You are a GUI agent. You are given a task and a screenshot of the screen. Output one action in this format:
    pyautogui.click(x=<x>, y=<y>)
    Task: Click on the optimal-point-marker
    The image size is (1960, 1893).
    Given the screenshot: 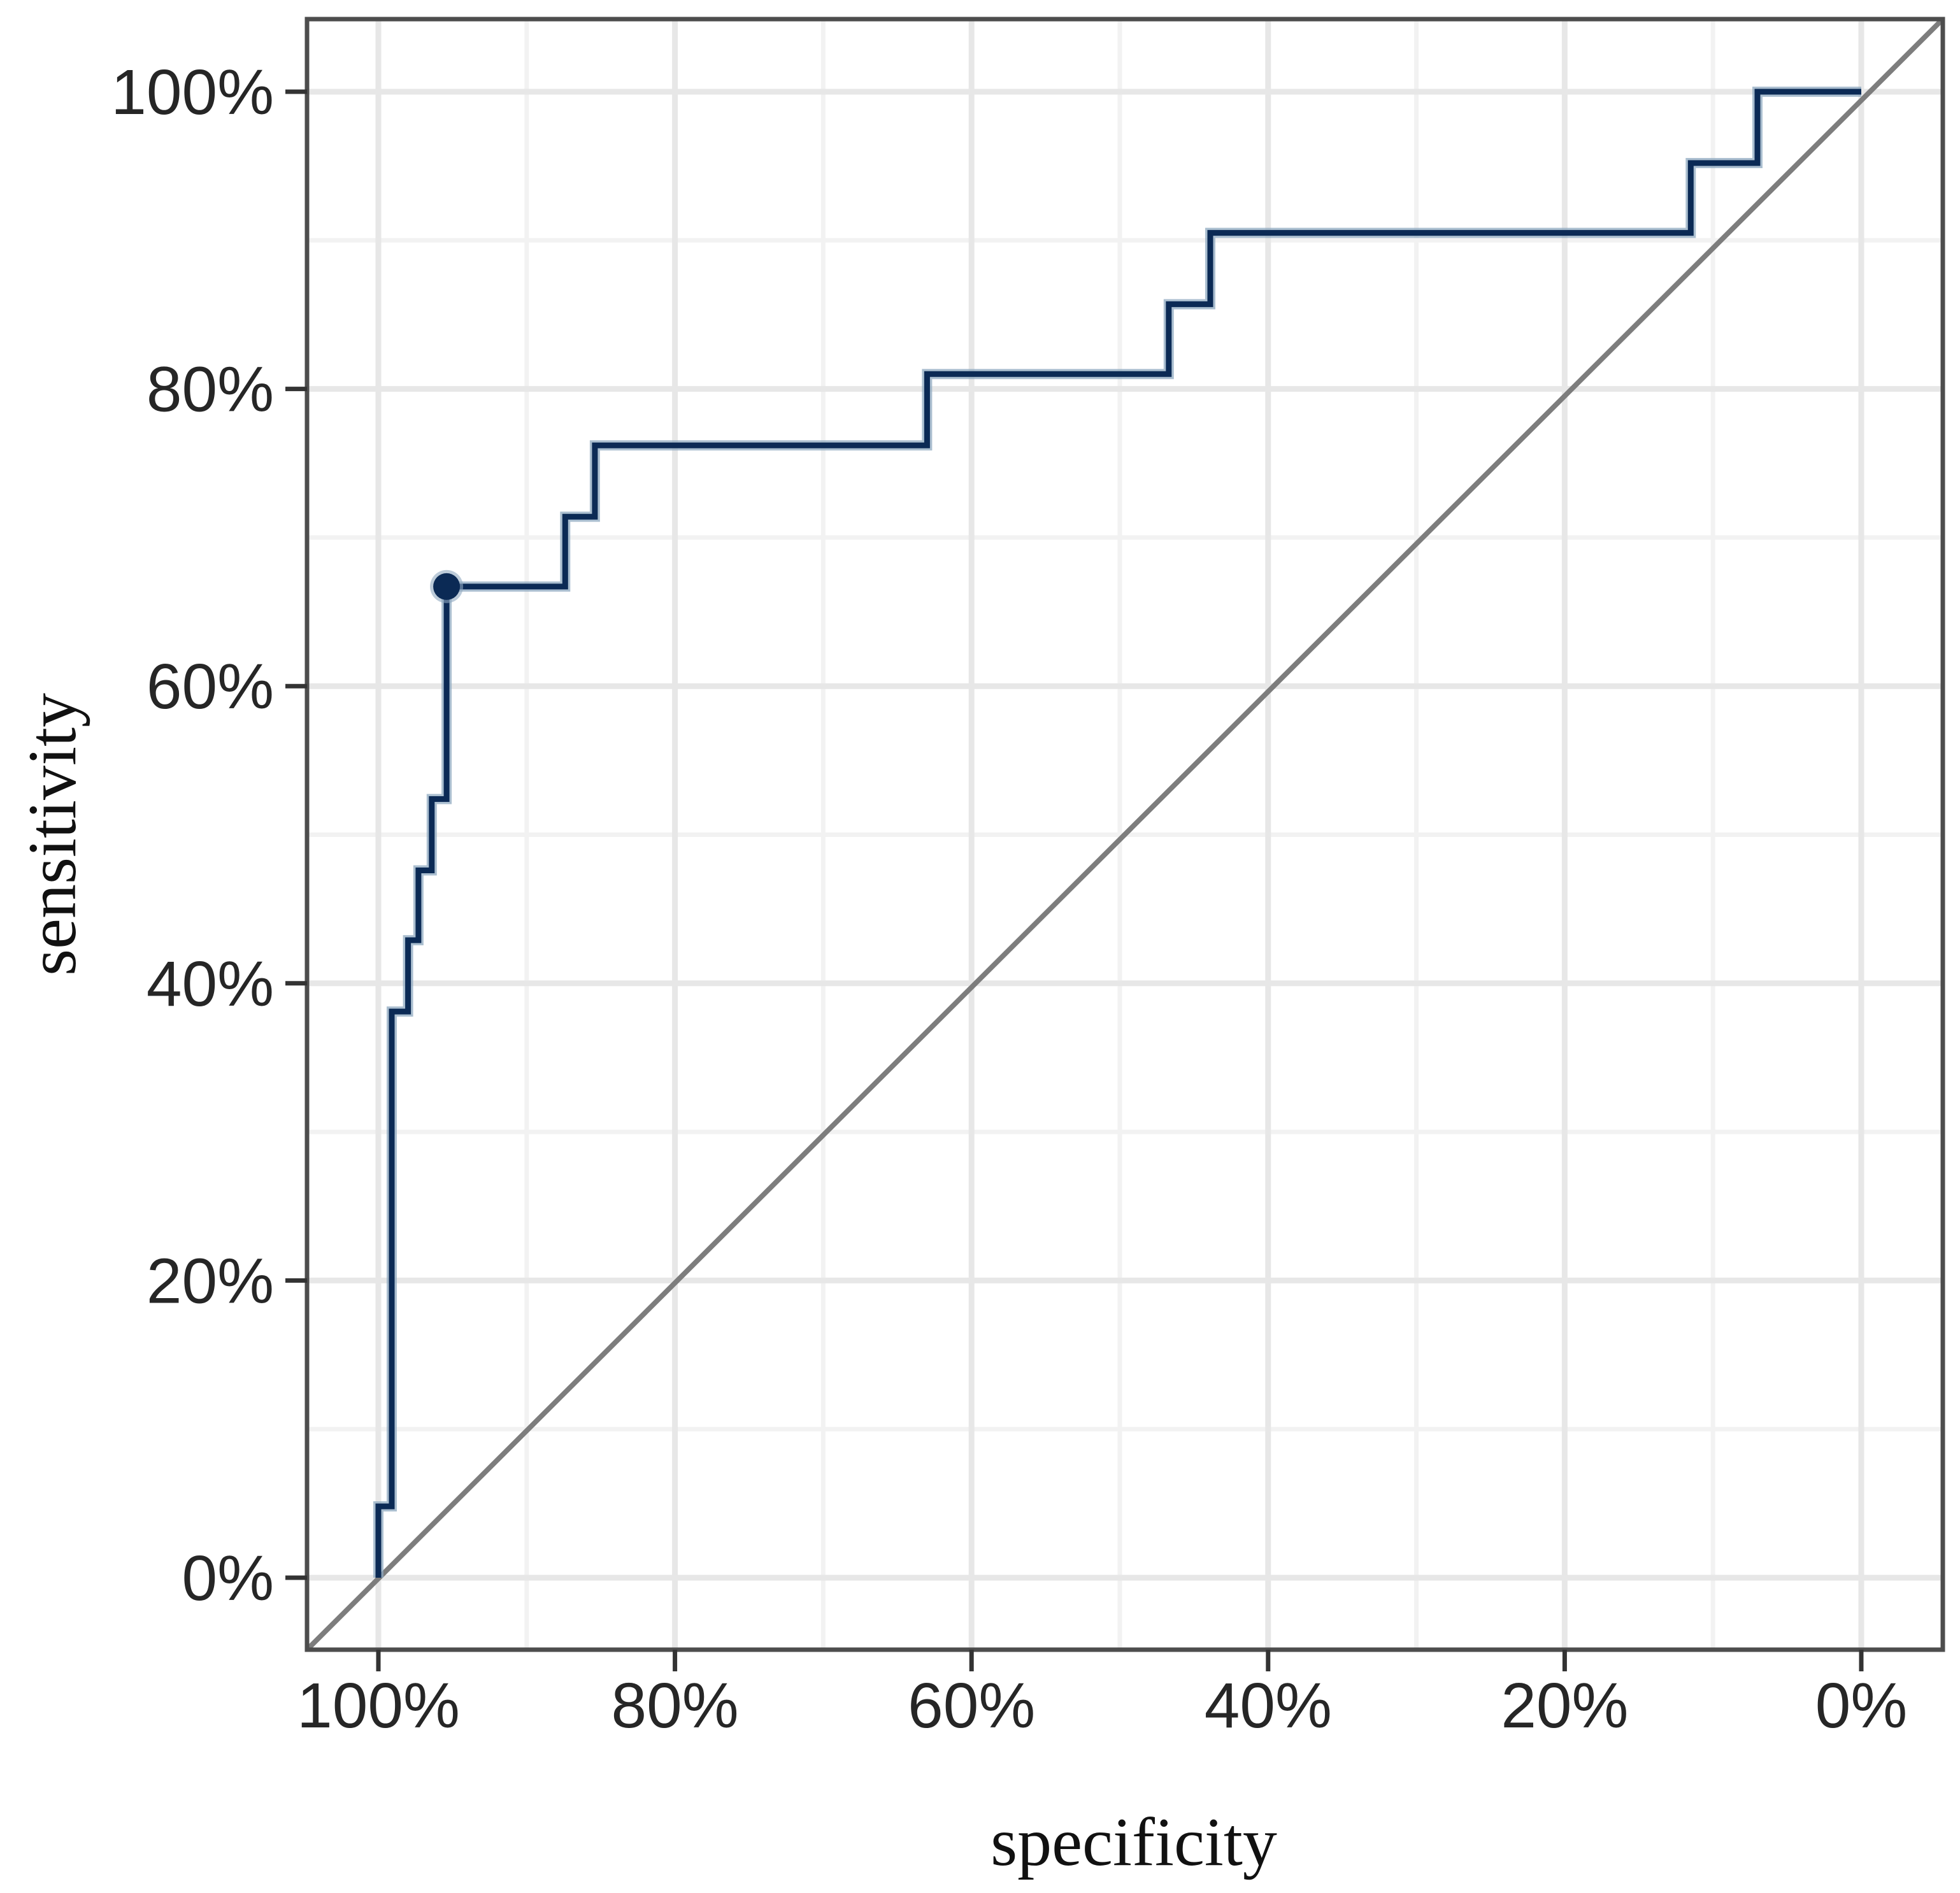 What is the action you would take?
    pyautogui.click(x=447, y=586)
    